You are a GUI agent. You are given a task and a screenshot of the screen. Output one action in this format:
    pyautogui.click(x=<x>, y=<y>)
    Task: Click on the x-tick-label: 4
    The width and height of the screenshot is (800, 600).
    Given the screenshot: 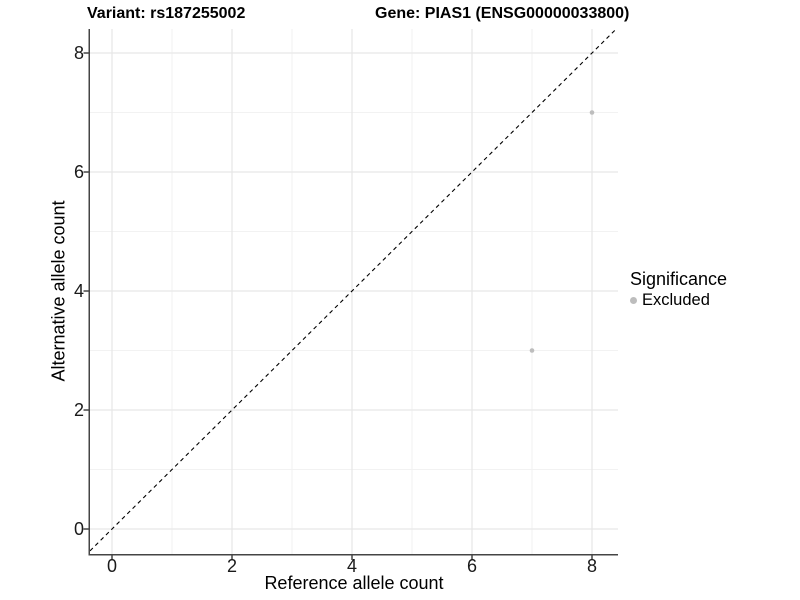 What is the action you would take?
    pyautogui.click(x=351, y=566)
    